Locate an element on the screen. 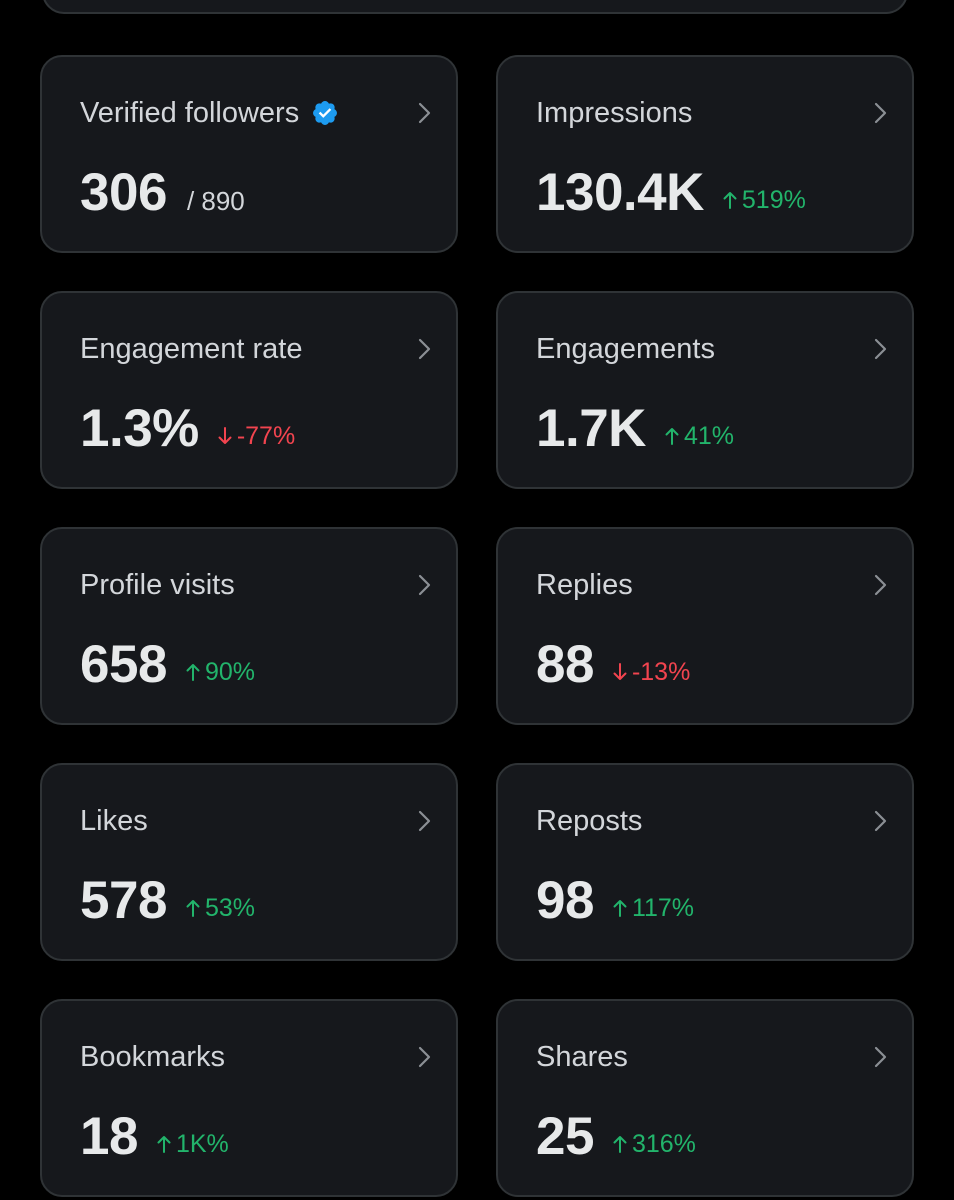  metric-value-row: 25 316% is located at coordinates (616, 1137).